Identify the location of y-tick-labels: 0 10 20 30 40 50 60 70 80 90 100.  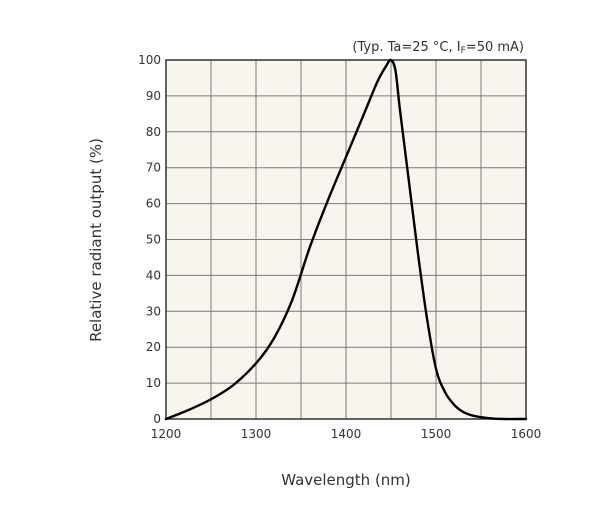
(149, 239).